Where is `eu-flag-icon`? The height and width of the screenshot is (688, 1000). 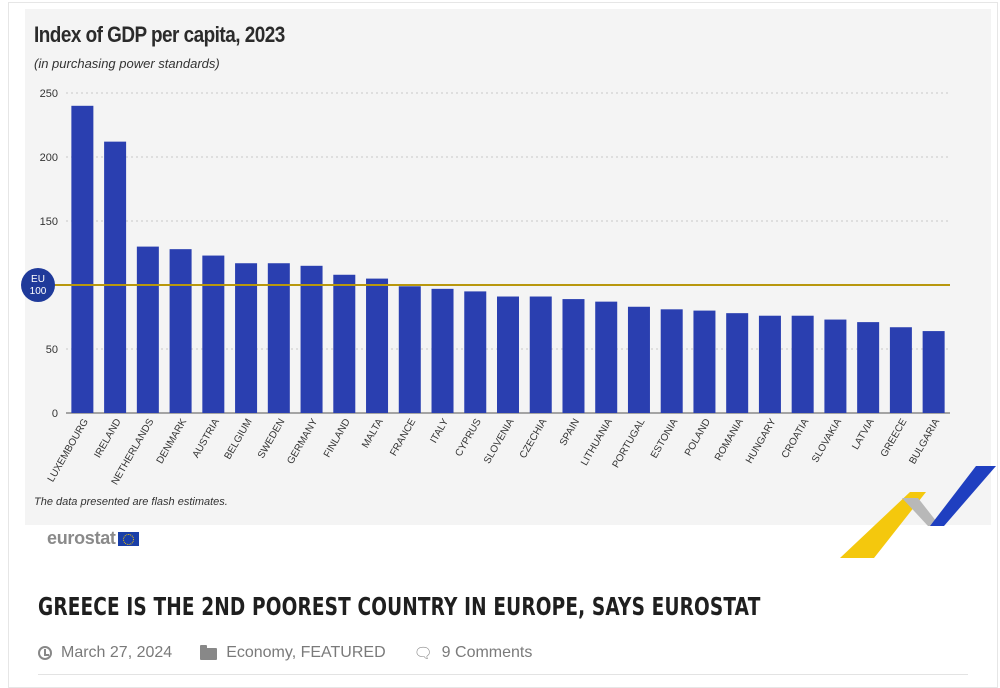 eu-flag-icon is located at coordinates (128, 538).